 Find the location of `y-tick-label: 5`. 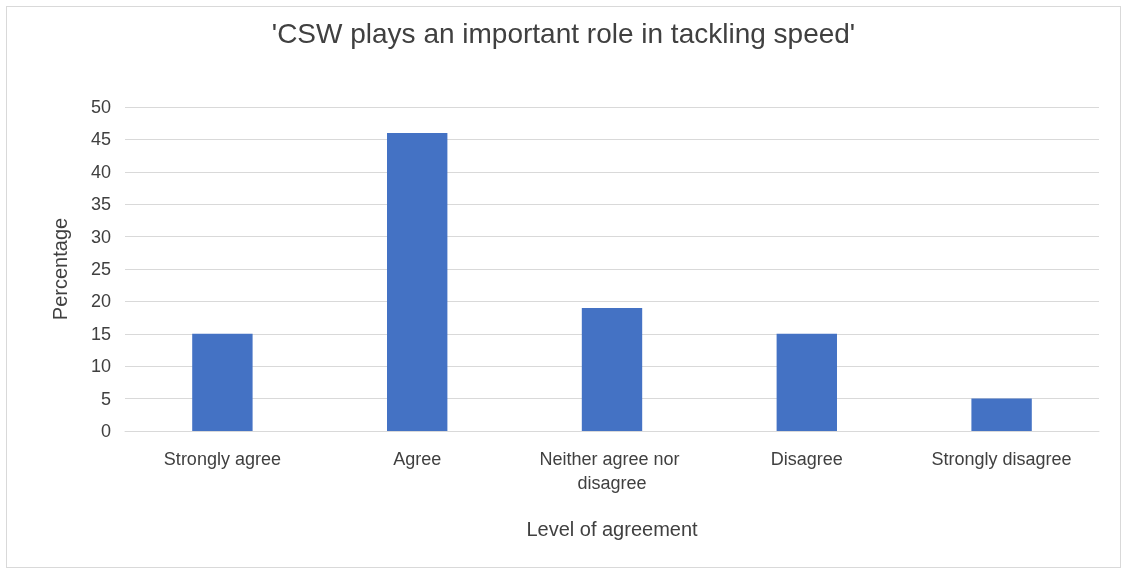

y-tick-label: 5 is located at coordinates (105, 398).